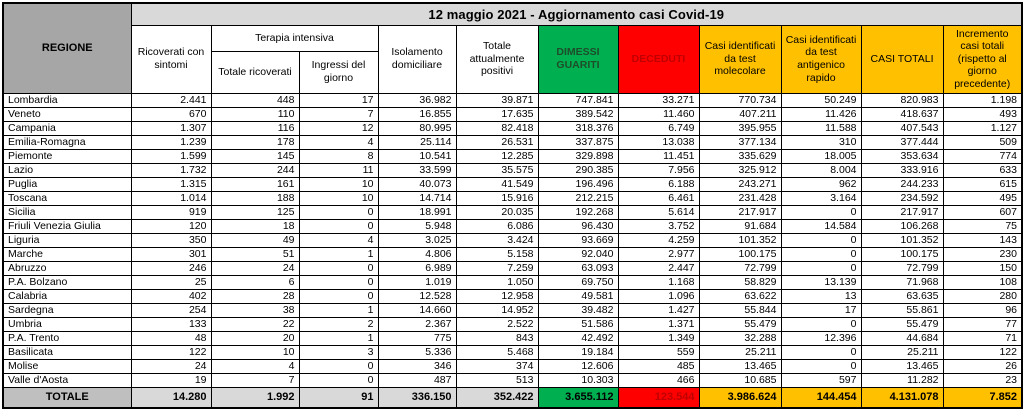 This screenshot has height=419, width=1024. Describe the element at coordinates (982, 268) in the screenshot. I see `cell-incremento_casi: 150` at that location.